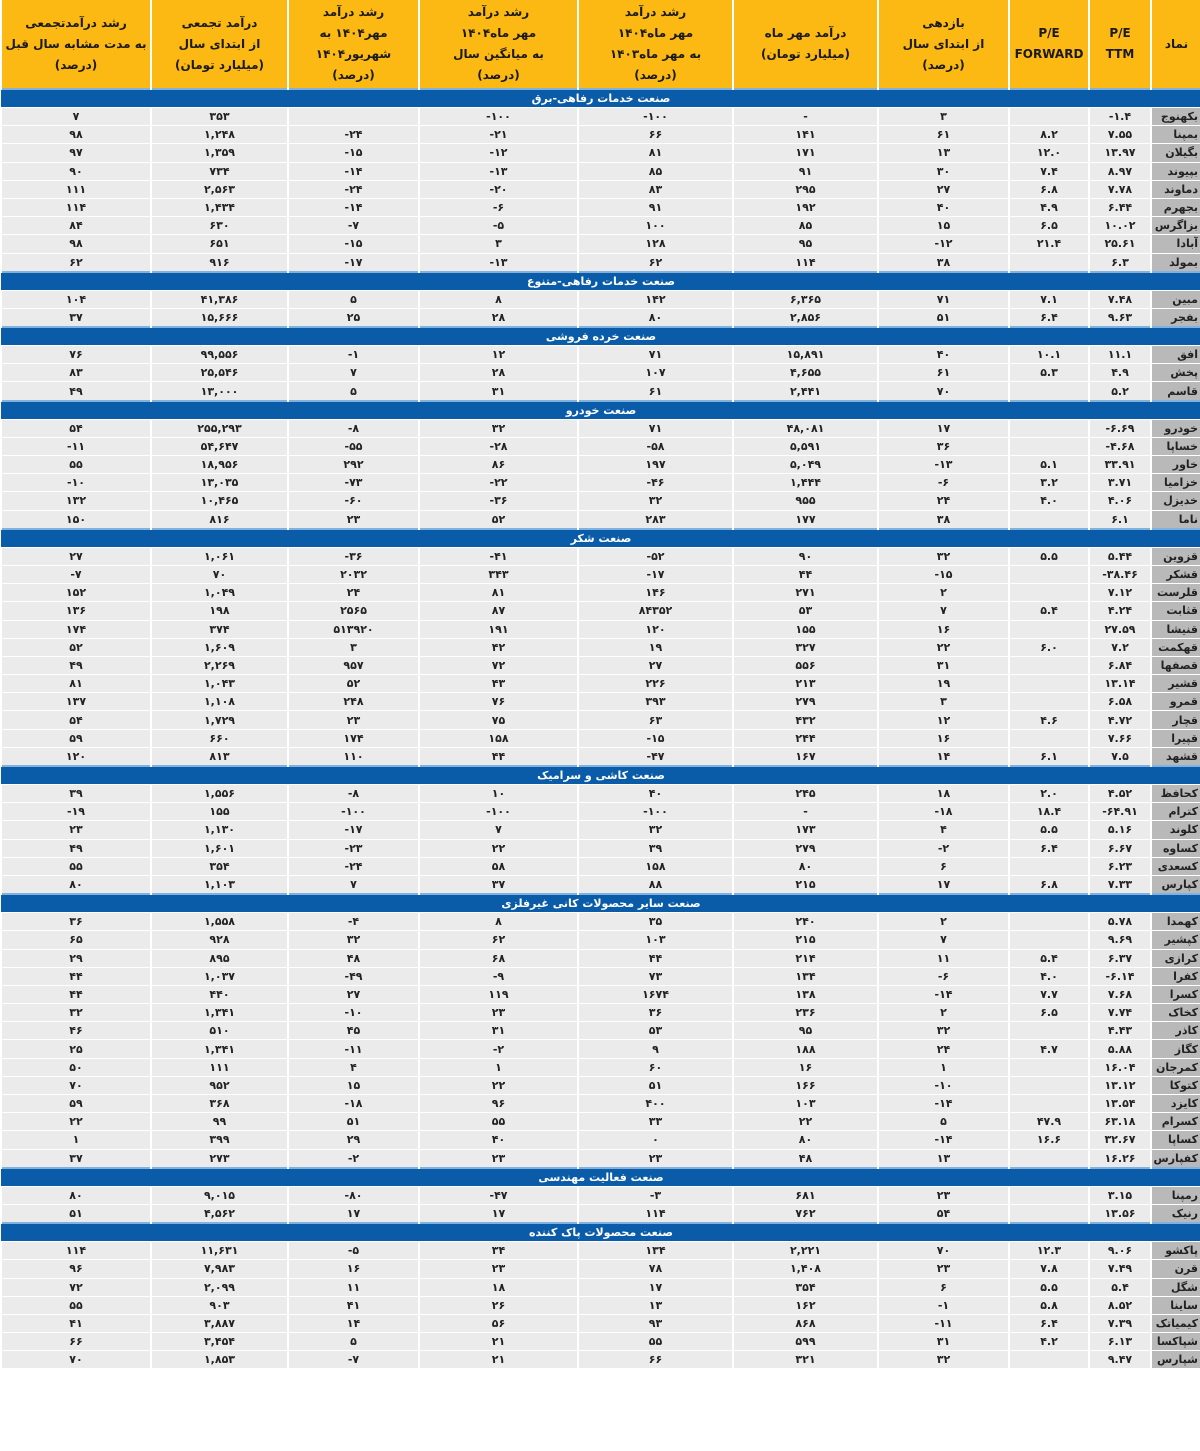 The width and height of the screenshot is (1200, 1451). Describe the element at coordinates (75, 373) in the screenshot. I see `cell-cumulative-growth: ۸۳` at that location.